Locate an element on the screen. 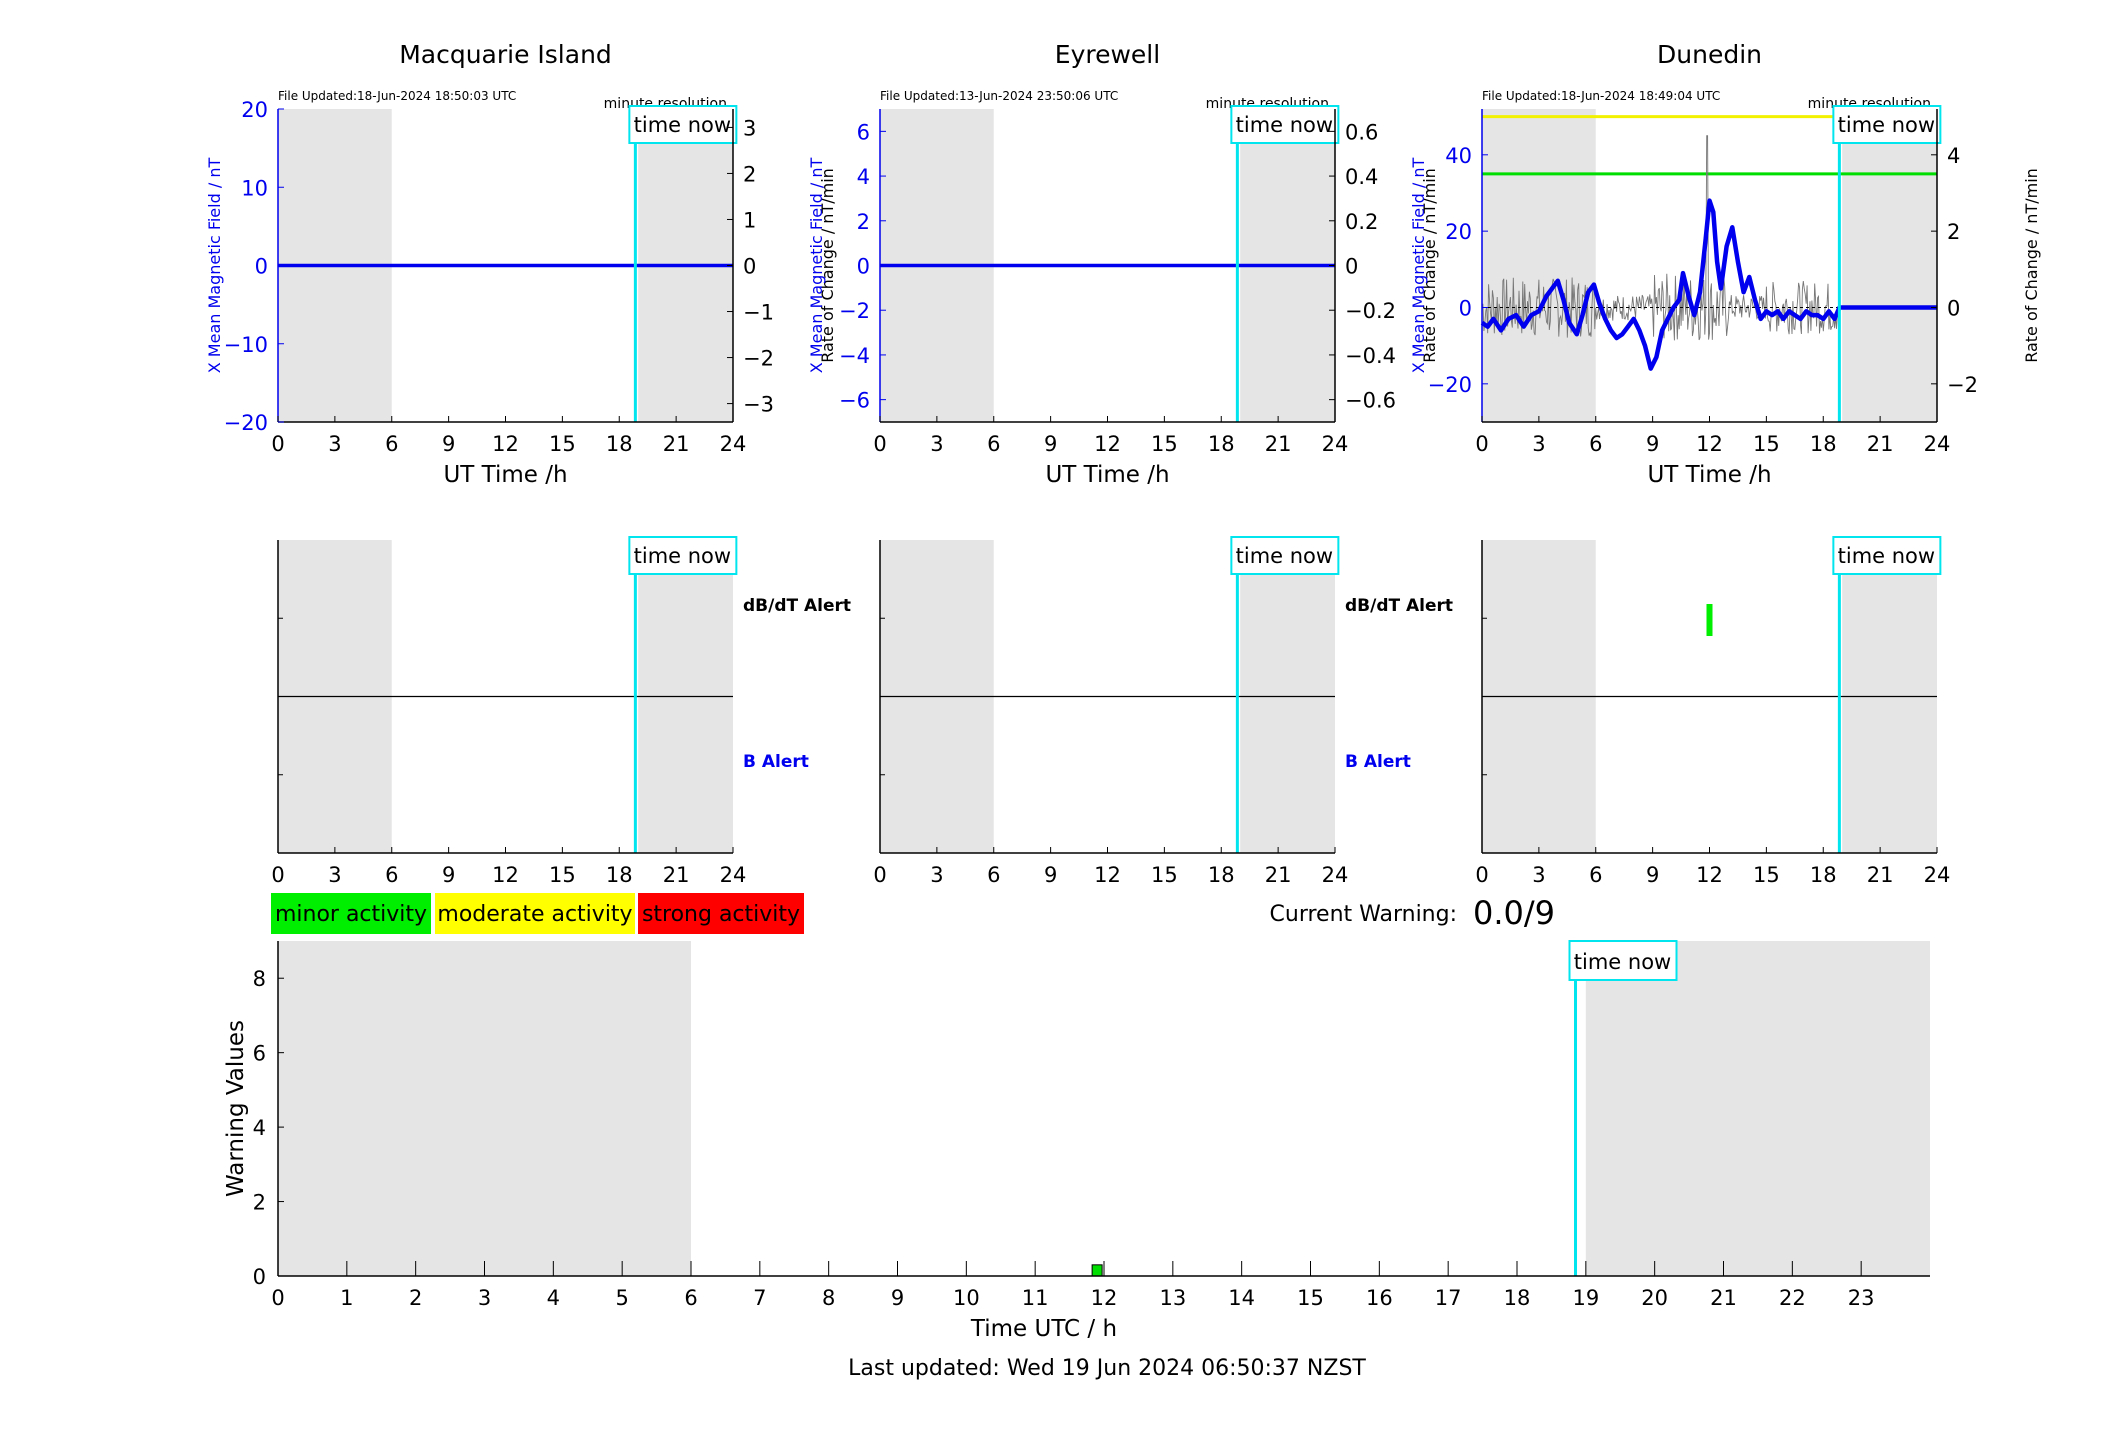  x-tick-label: 18 is located at coordinates (1517, 1298).